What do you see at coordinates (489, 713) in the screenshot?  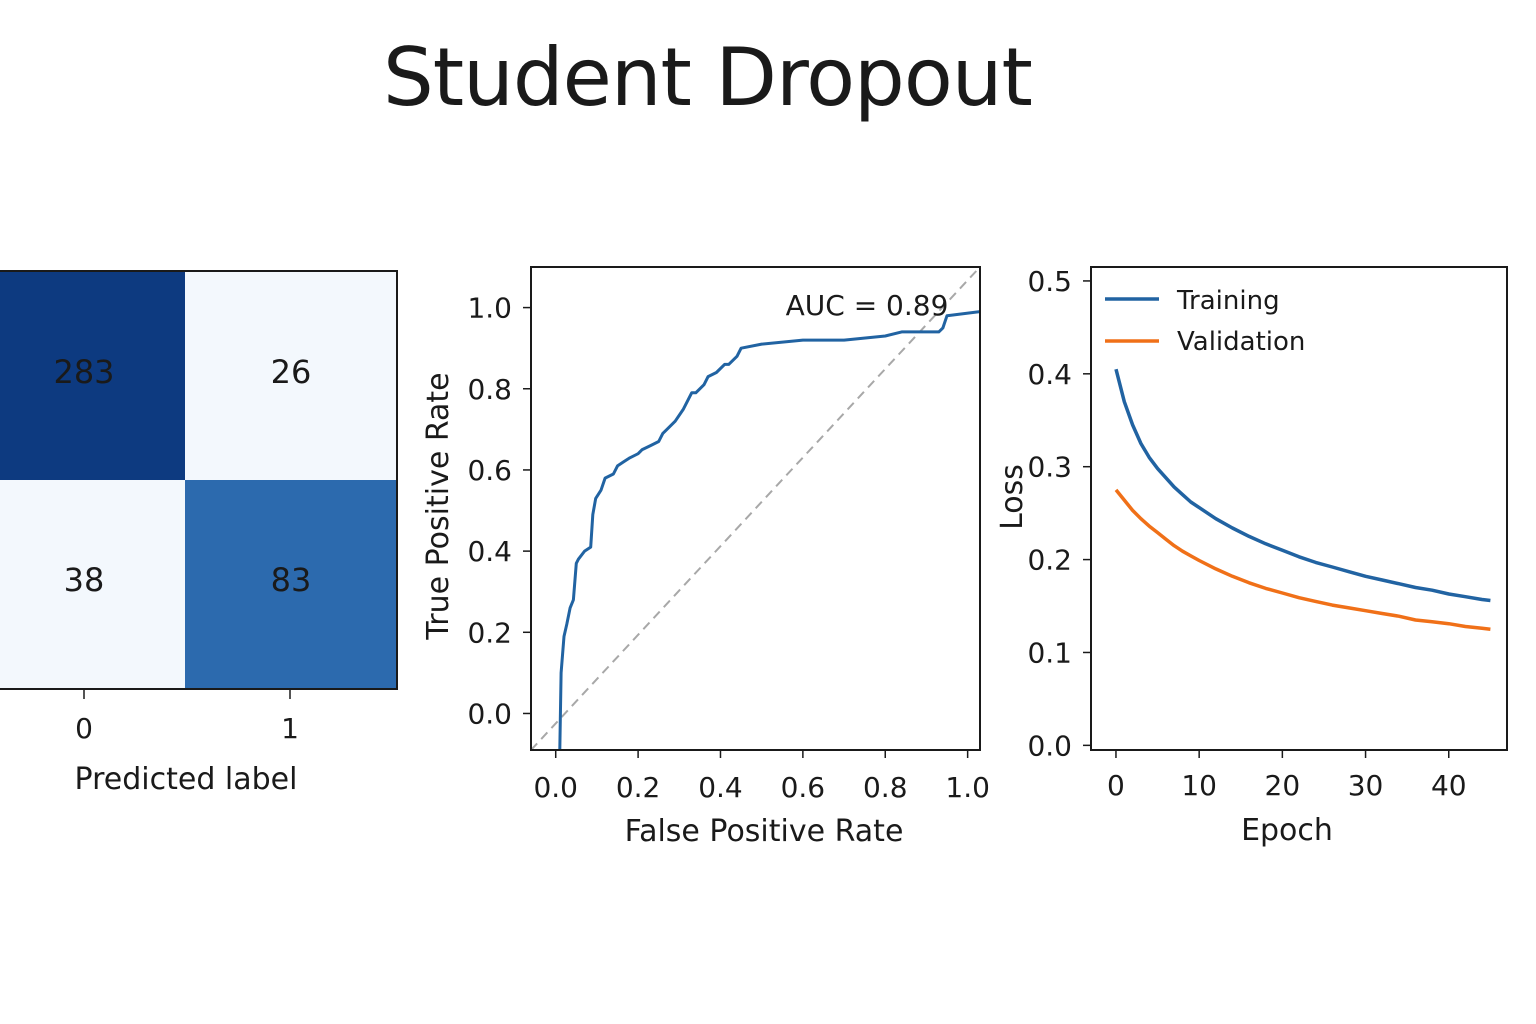 I see `roc-y-tick-label: 0.0` at bounding box center [489, 713].